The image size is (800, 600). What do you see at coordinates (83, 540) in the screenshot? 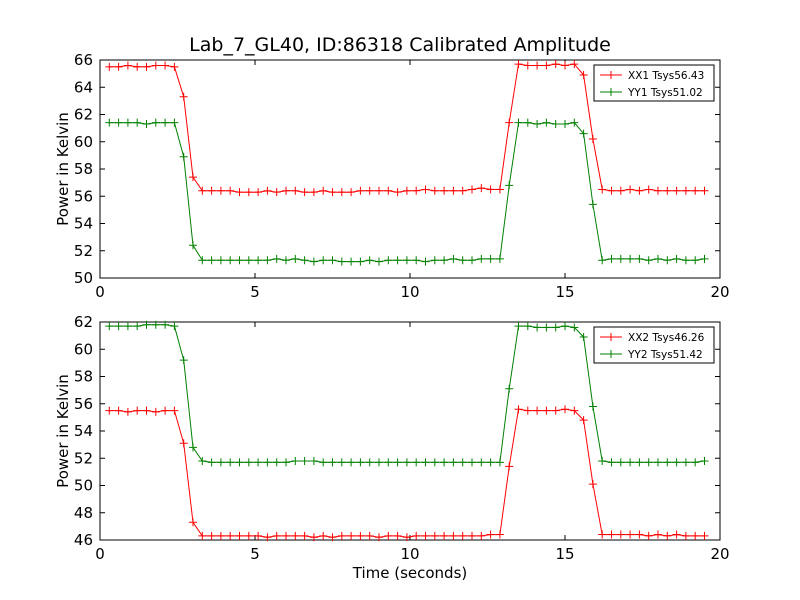
I see `y-tick-label: 46` at bounding box center [83, 540].